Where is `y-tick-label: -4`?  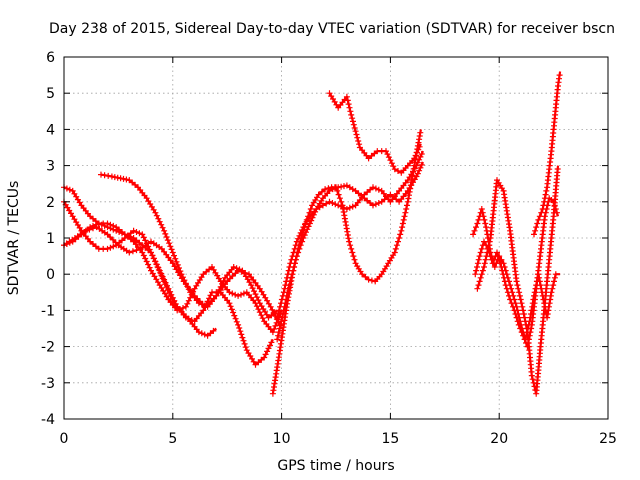 y-tick-label: -4 is located at coordinates (48, 420).